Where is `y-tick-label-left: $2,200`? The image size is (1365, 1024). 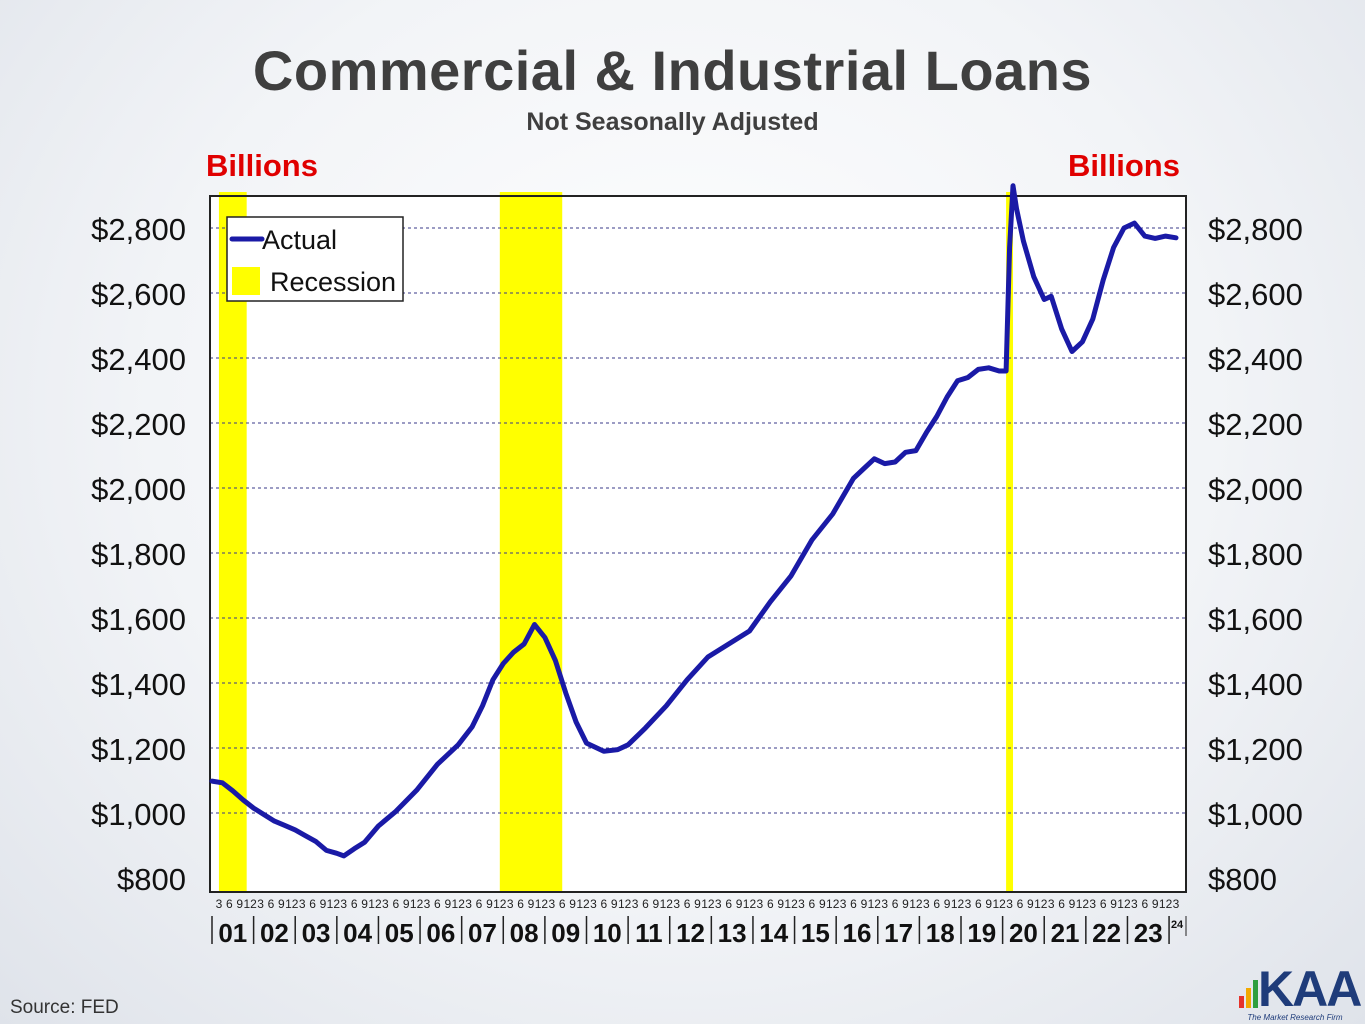
y-tick-label-left: $2,200 is located at coordinates (138, 424).